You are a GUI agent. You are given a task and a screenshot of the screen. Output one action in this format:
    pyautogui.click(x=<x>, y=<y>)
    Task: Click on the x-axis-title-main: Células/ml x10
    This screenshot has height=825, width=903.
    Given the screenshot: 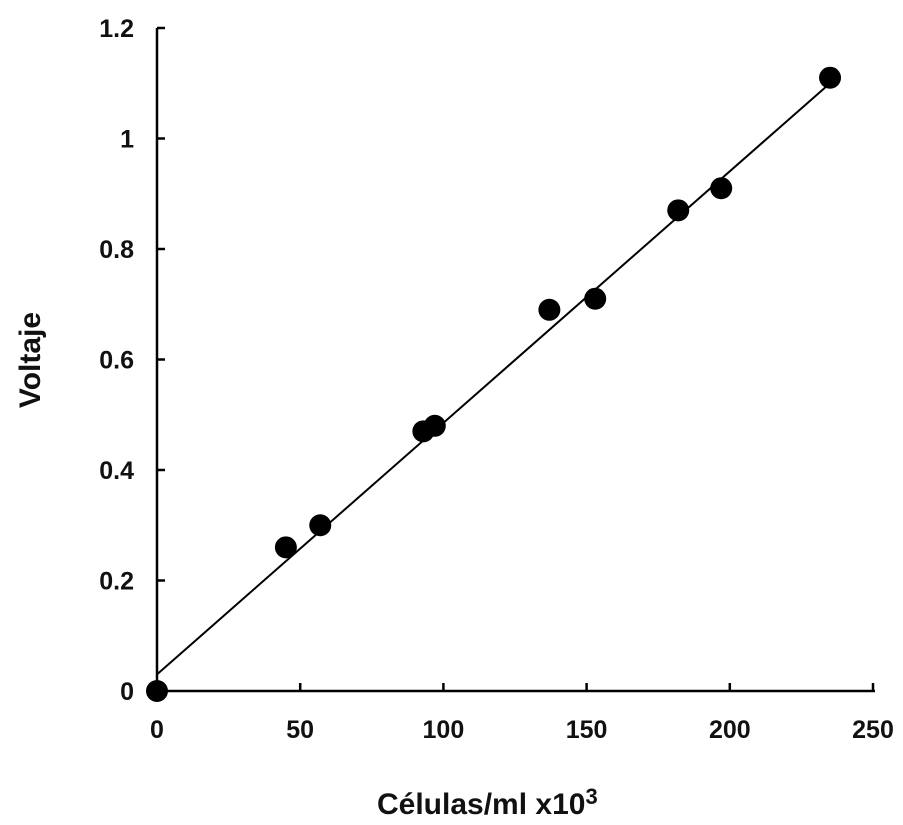 What is the action you would take?
    pyautogui.click(x=481, y=804)
    